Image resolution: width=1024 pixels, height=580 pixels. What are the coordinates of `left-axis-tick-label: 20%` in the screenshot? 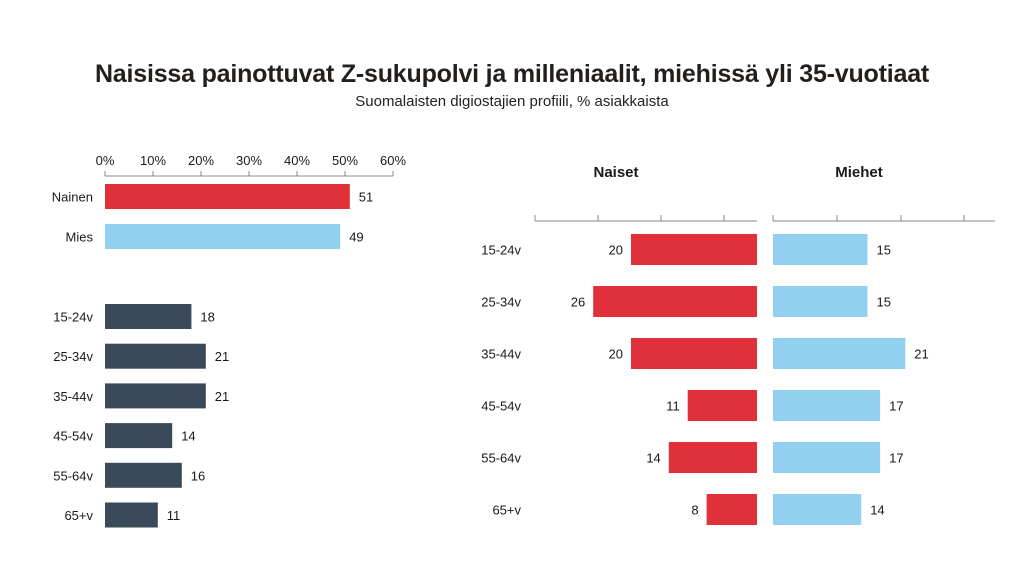 It's located at (201, 160).